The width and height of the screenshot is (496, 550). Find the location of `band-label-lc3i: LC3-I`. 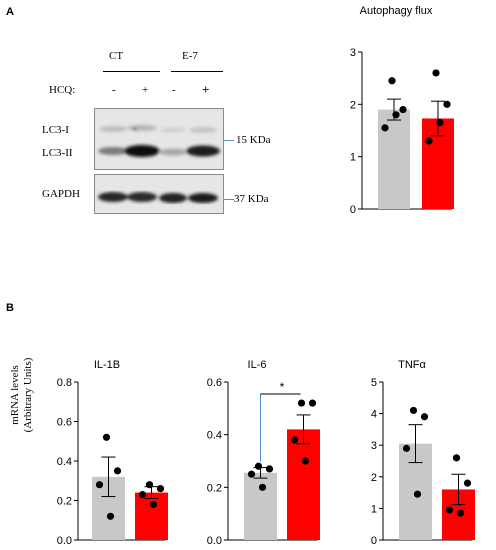

band-label-lc3i: LC3-I is located at coordinates (55, 130).